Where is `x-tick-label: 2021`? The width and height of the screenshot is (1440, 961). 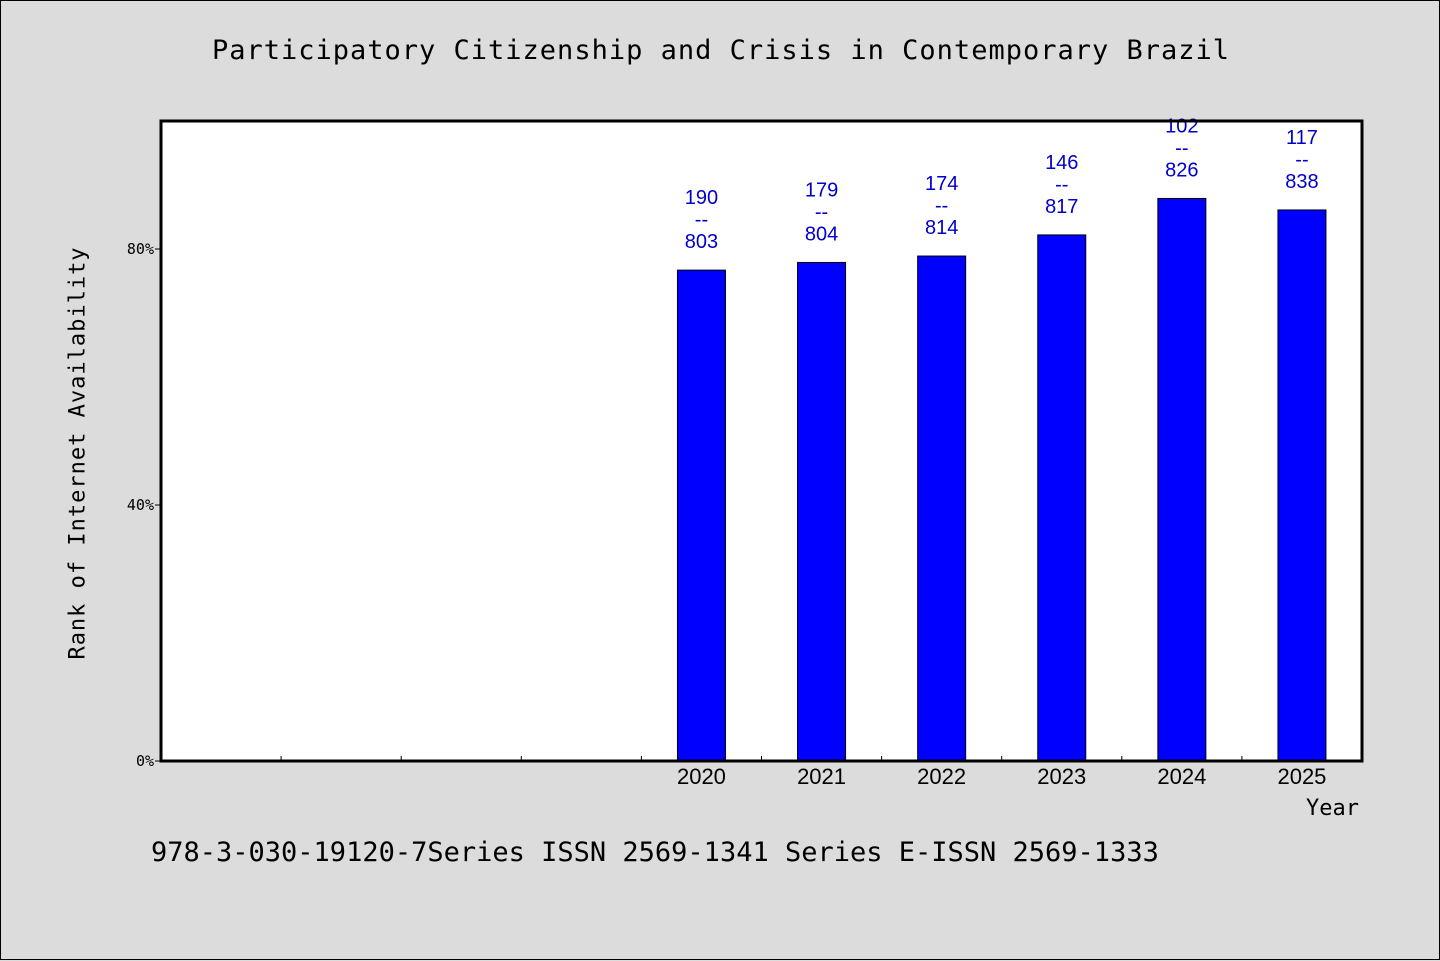 x-tick-label: 2021 is located at coordinates (821, 776).